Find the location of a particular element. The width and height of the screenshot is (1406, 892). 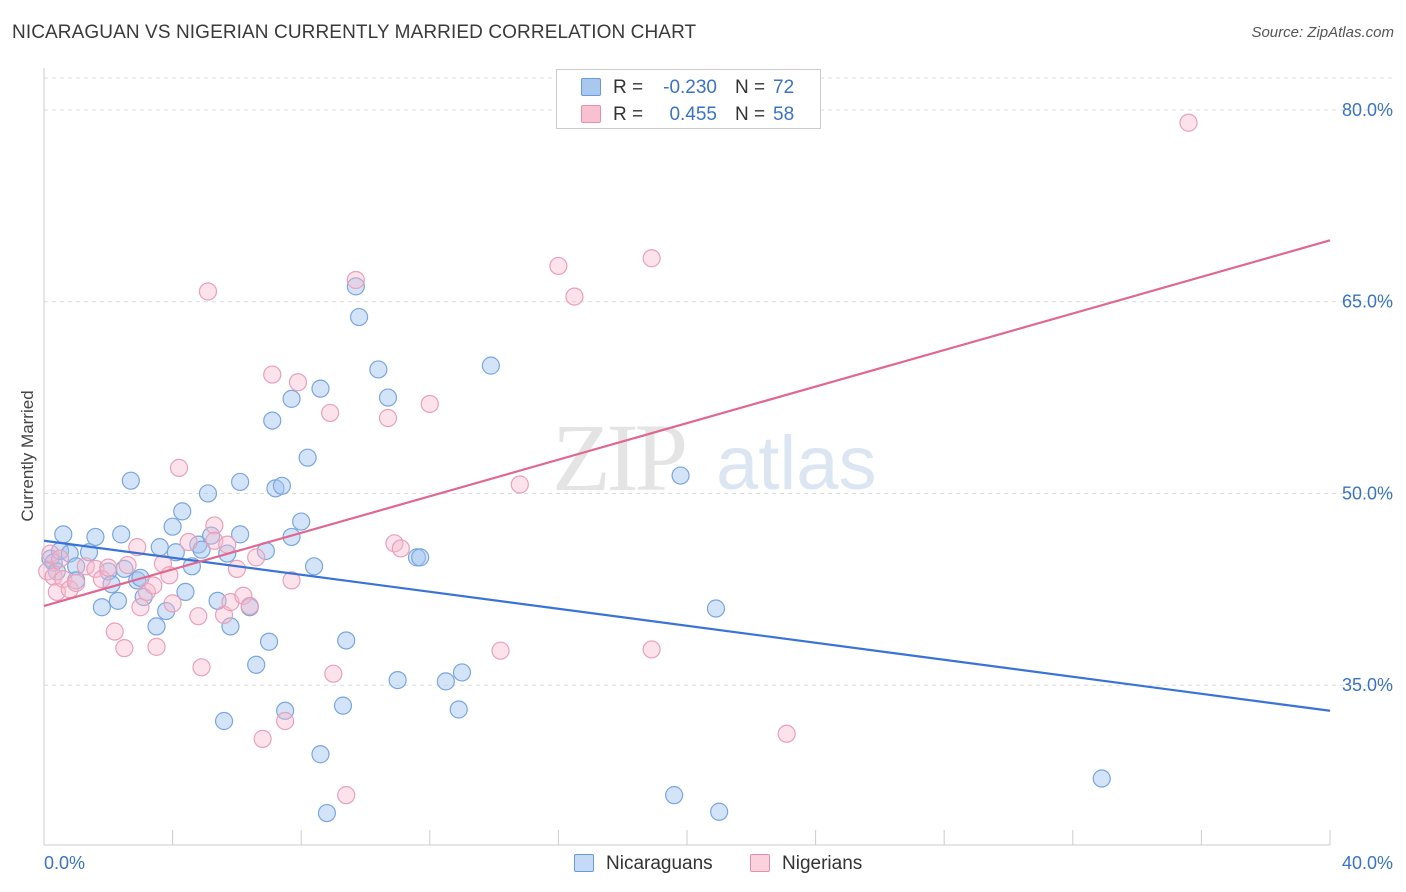

r-value: 0.455 is located at coordinates (693, 114).